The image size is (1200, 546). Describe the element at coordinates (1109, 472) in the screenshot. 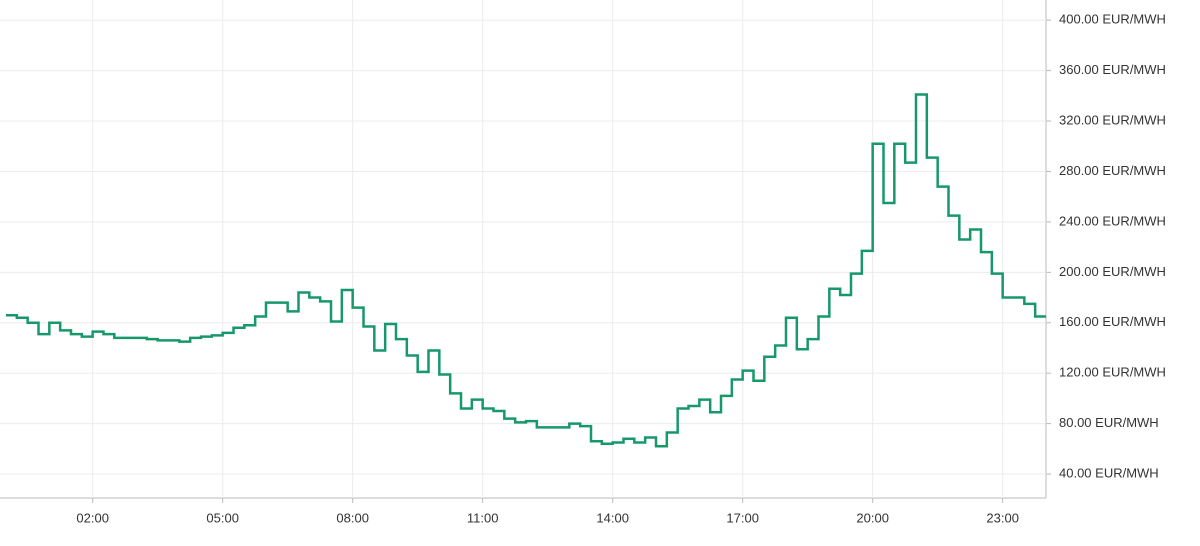

I see `y-tick-label: 40.00 EUR/MWH` at that location.